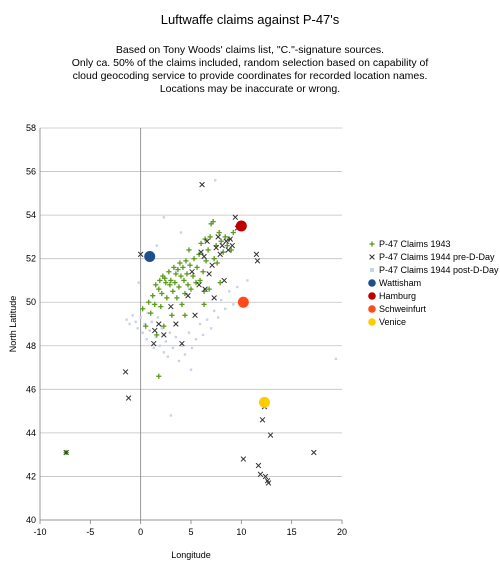 This screenshot has width=500, height=574. Describe the element at coordinates (415, 244) in the screenshot. I see `legend-label-p-47-claims-1943: P-47 Claims 1943` at that location.